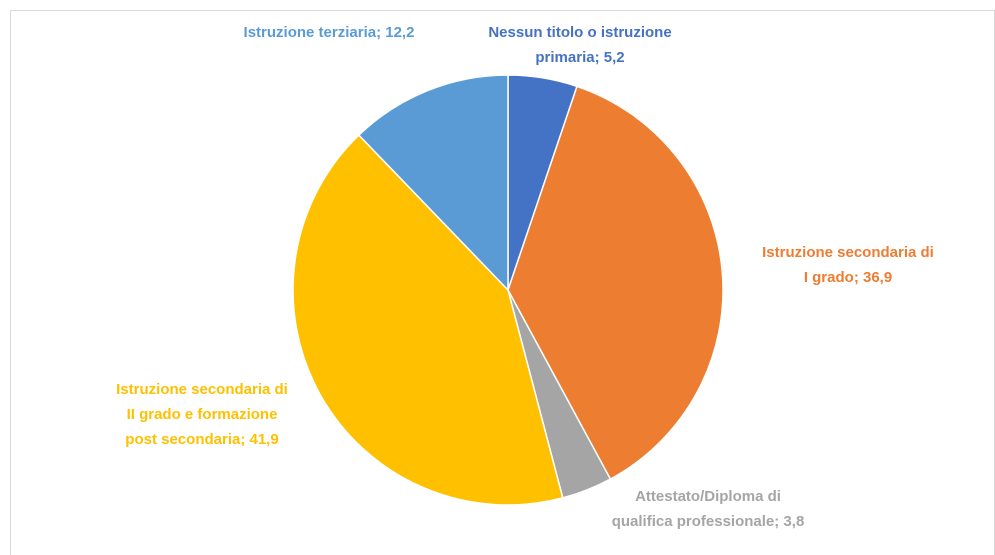  Describe the element at coordinates (848, 265) in the screenshot. I see `data-label: Istruzione secondaria di I grado; 36,9` at that location.